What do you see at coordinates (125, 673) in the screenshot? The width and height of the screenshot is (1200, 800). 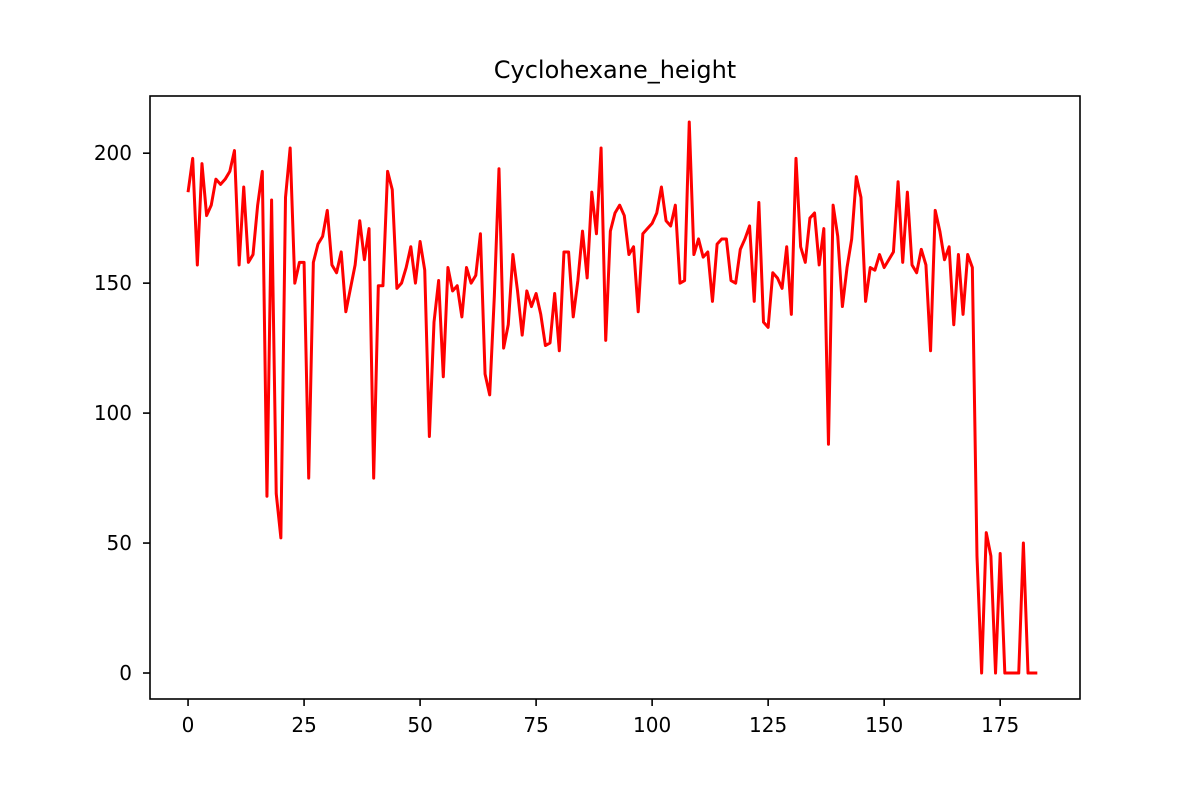 I see `y-tick-label: 0` at bounding box center [125, 673].